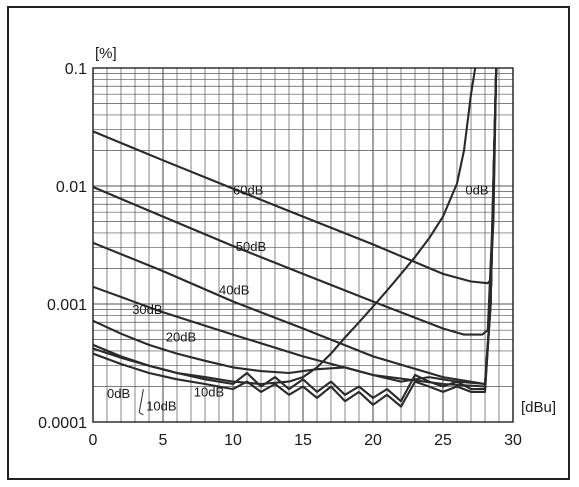  What do you see at coordinates (181, 337) in the screenshot?
I see `series-label-20db: 20dB` at bounding box center [181, 337].